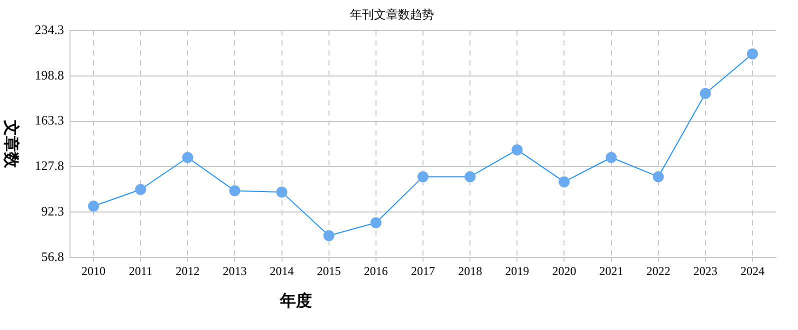 The height and width of the screenshot is (330, 798). I want to click on x-tick-label: 2012, so click(188, 271).